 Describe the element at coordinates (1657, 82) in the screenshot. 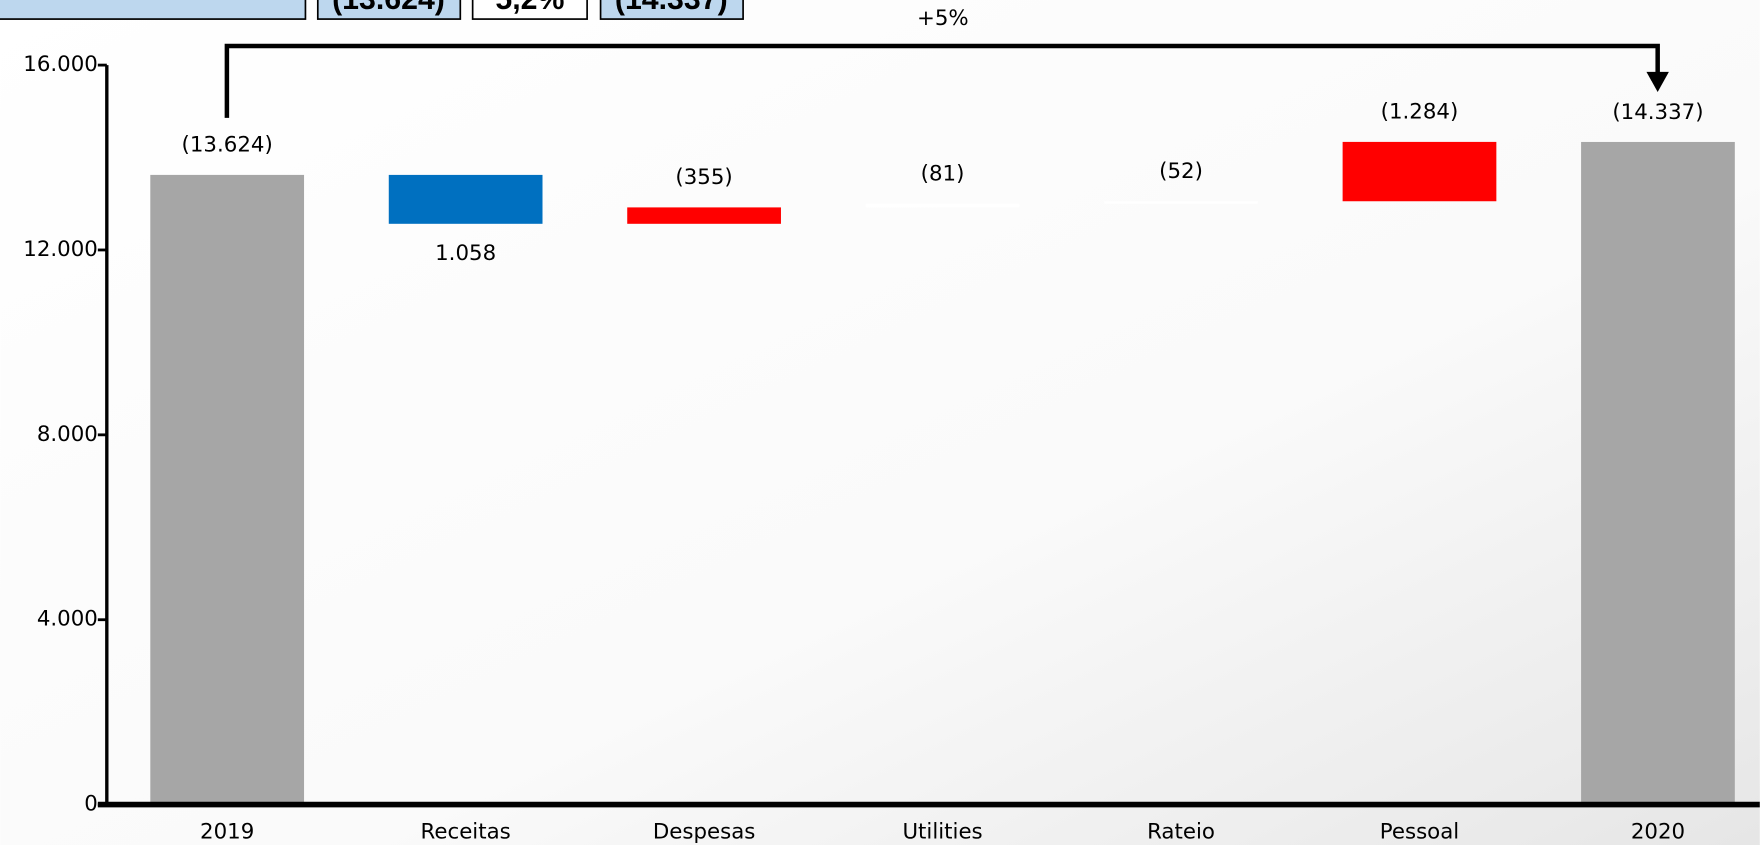

I see `arrow-head` at that location.